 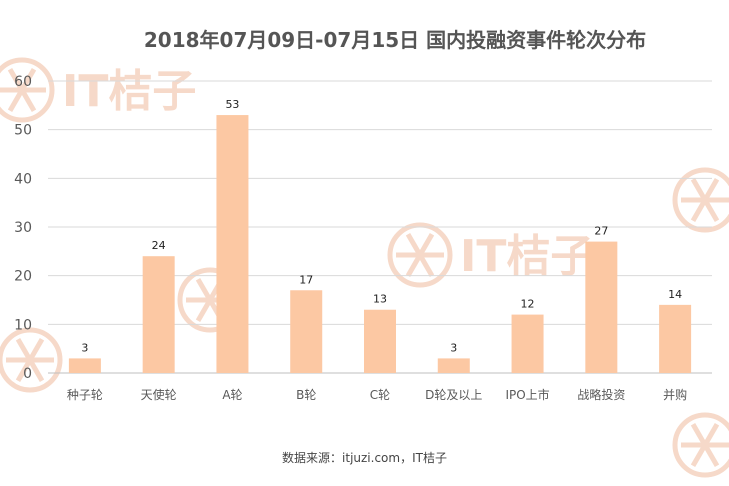 I want to click on y-tick-label: 0, so click(x=27, y=374).